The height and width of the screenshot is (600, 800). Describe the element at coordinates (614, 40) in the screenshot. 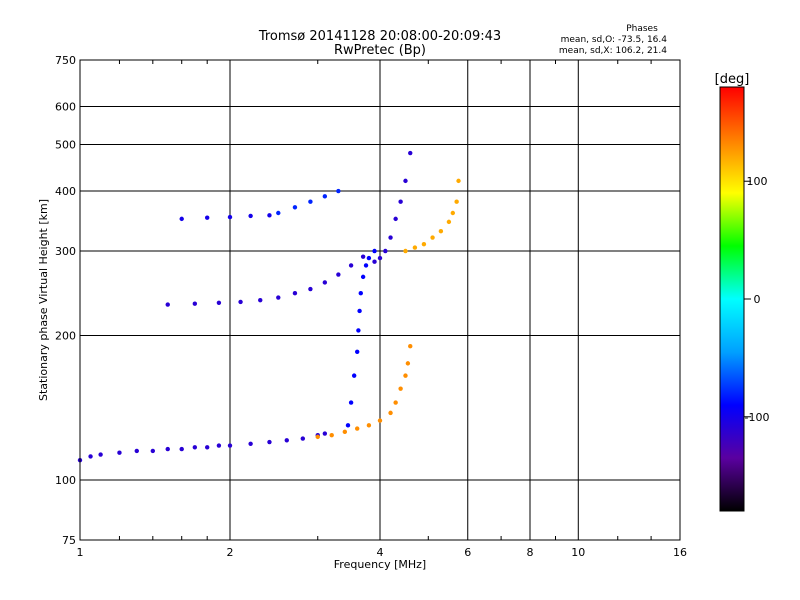

I see `stats-line-o: mean, sd,O: -73.5, 16.4` at that location.